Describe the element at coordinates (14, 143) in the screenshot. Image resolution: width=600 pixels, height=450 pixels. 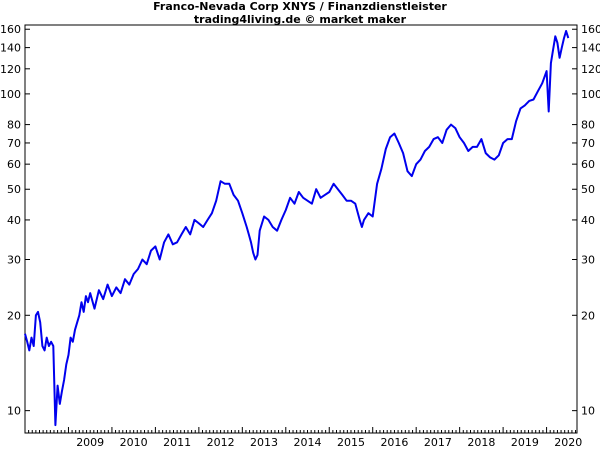
I see `y-tick-label-left: 70` at that location.